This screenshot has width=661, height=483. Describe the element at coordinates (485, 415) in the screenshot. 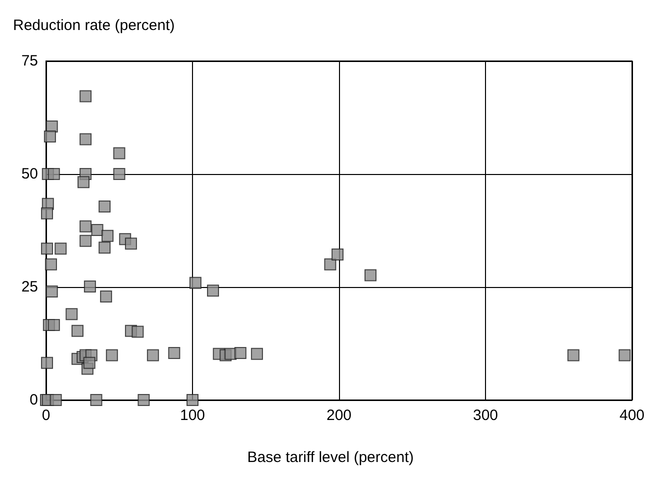

I see `x-tick-label: 300` at that location.